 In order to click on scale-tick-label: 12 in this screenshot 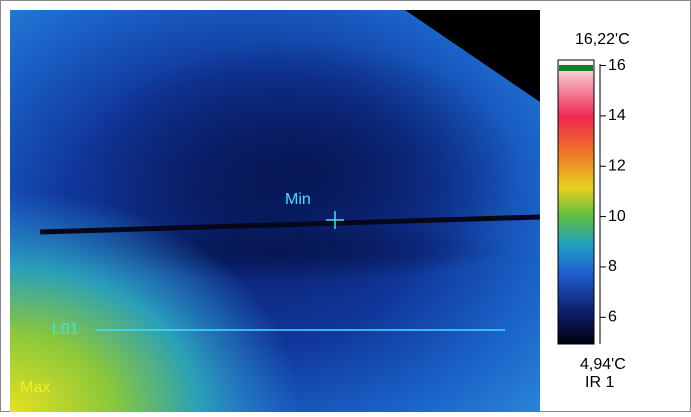, I will do `click(617, 165)`.